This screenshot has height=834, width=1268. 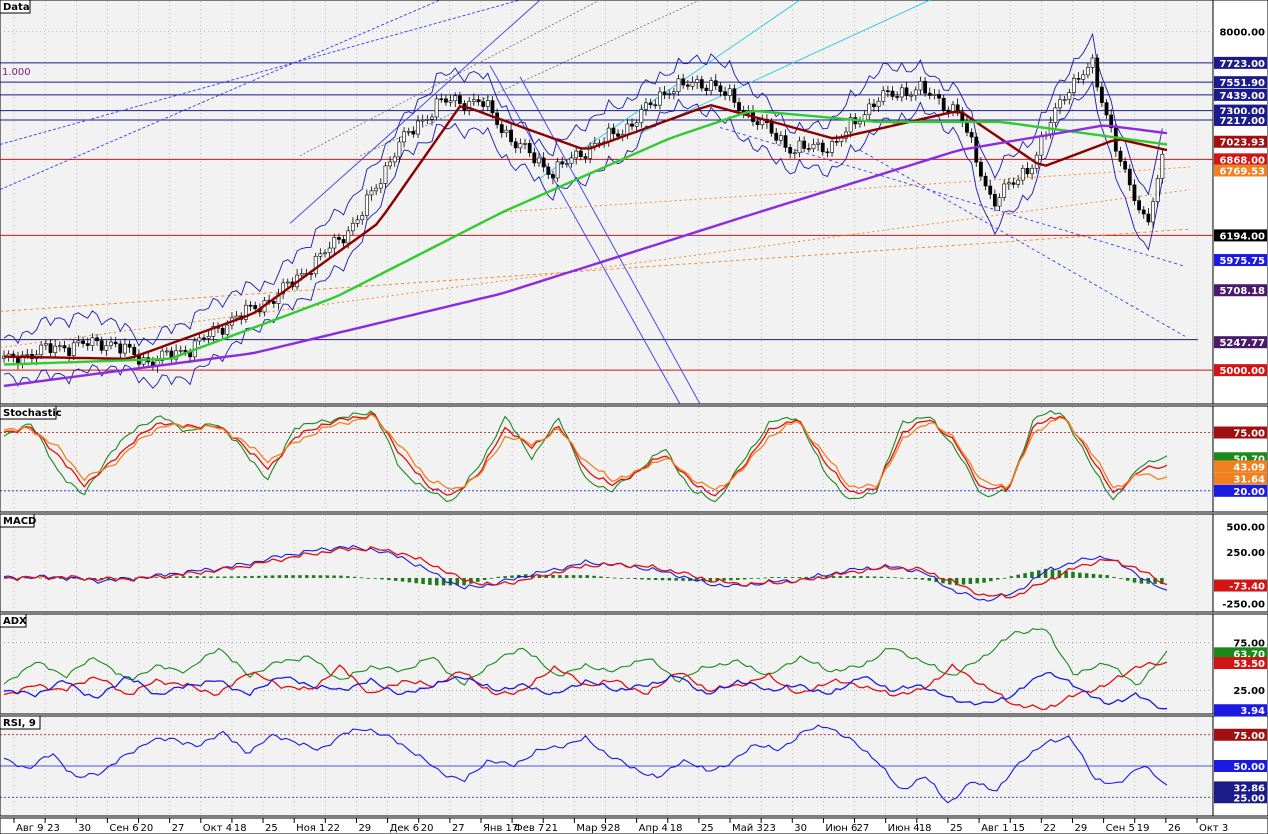 What do you see at coordinates (1240, 491) in the screenshot?
I see `stoch-axis-label: 20.00` at bounding box center [1240, 491].